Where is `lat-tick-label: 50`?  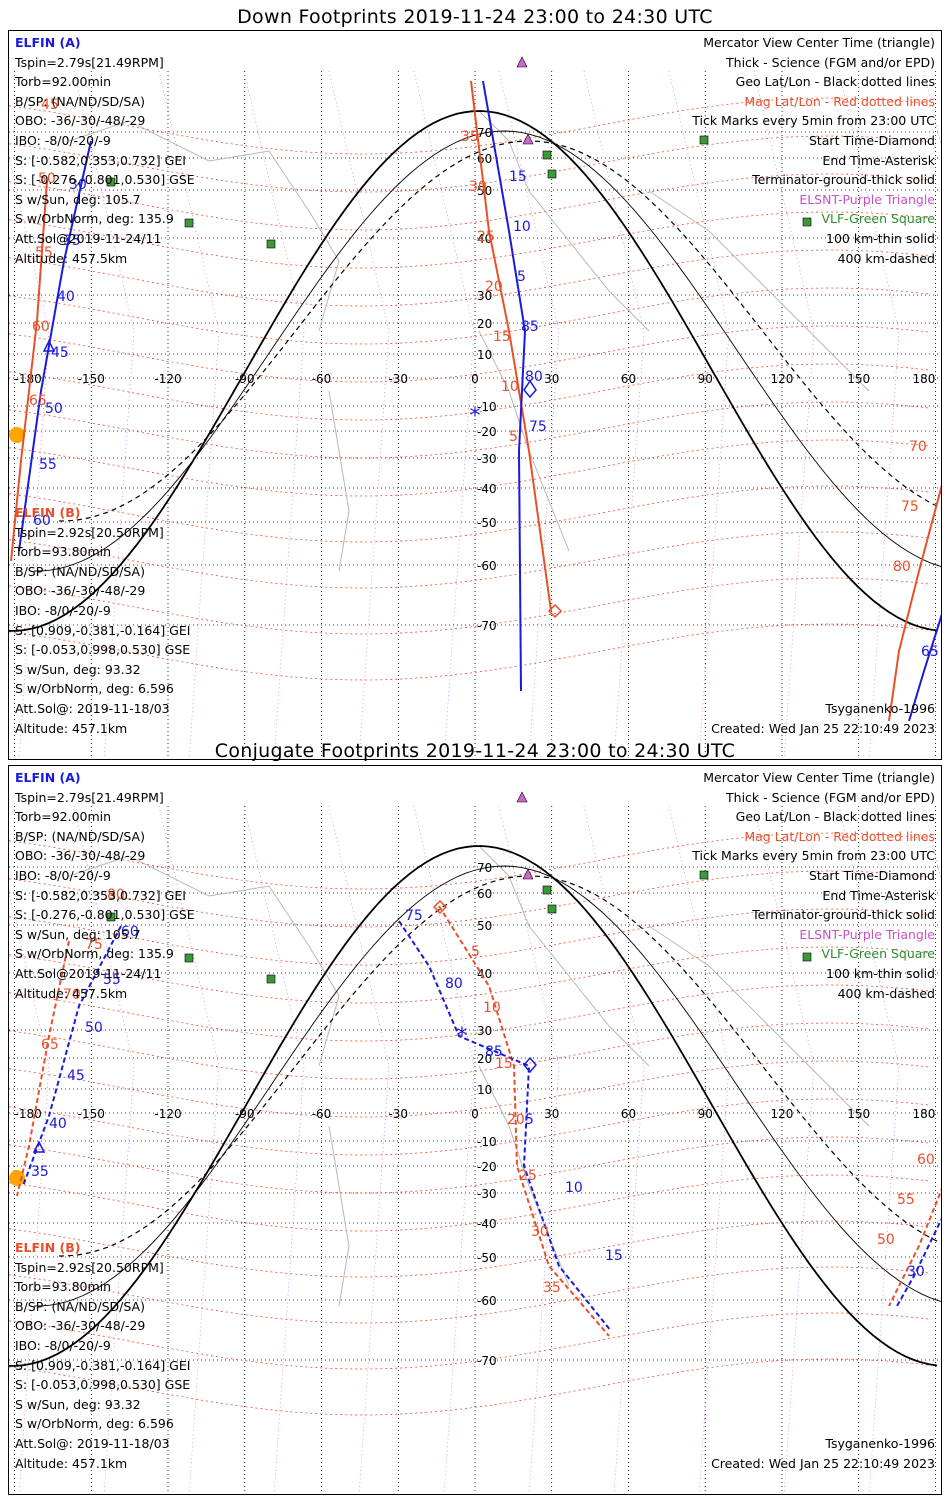
lat-tick-label: 50 is located at coordinates (484, 926).